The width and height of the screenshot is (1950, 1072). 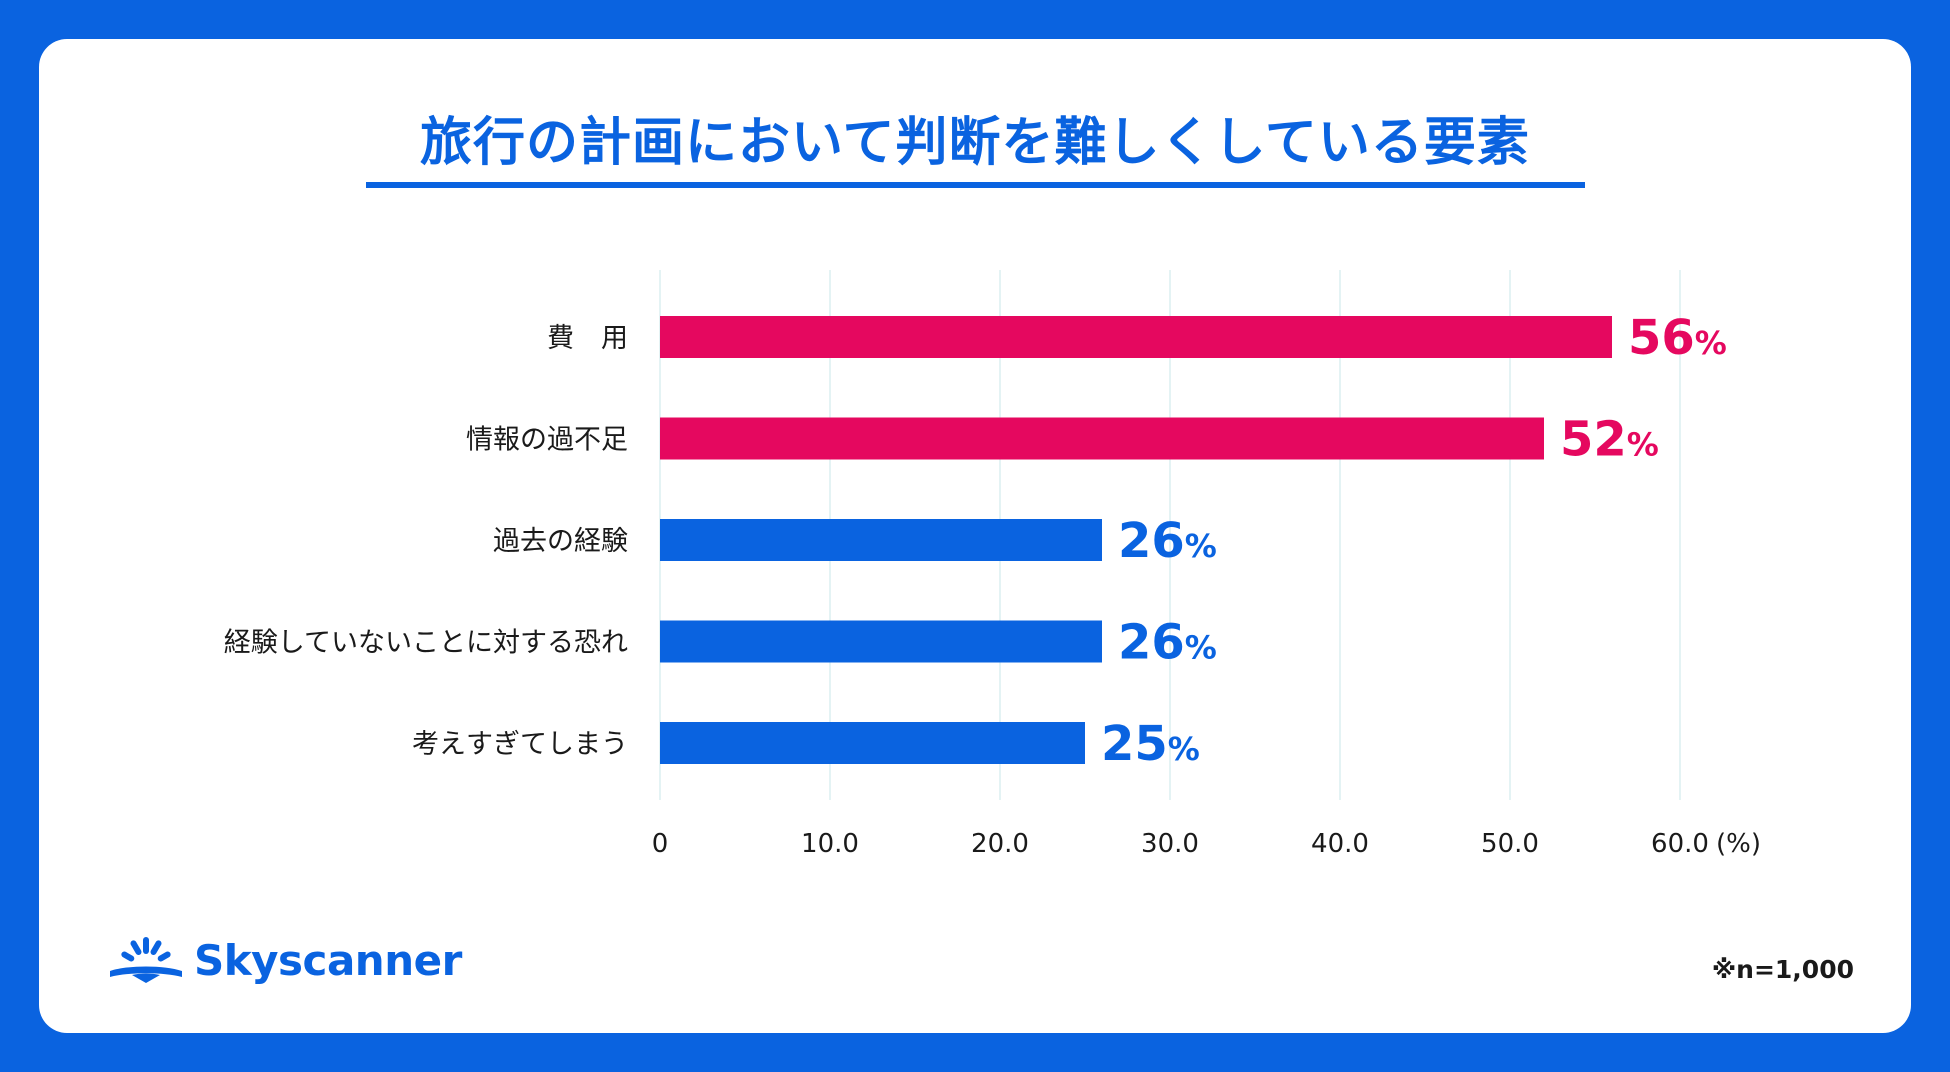 What do you see at coordinates (1677, 338) in the screenshot?
I see `value-label: 56%` at bounding box center [1677, 338].